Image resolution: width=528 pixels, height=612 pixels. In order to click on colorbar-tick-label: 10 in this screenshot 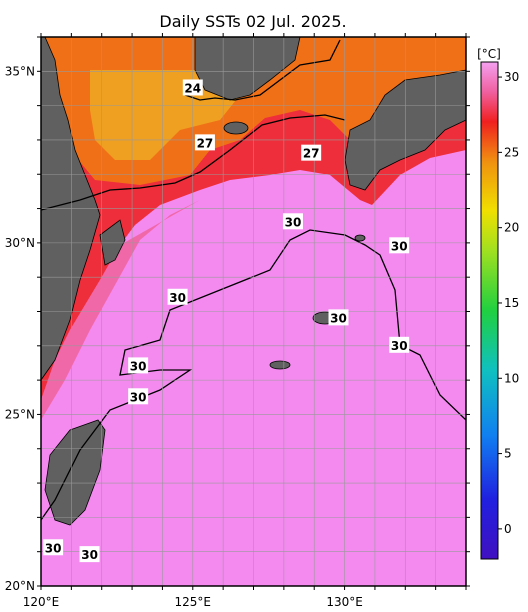, I will do `click(511, 378)`.